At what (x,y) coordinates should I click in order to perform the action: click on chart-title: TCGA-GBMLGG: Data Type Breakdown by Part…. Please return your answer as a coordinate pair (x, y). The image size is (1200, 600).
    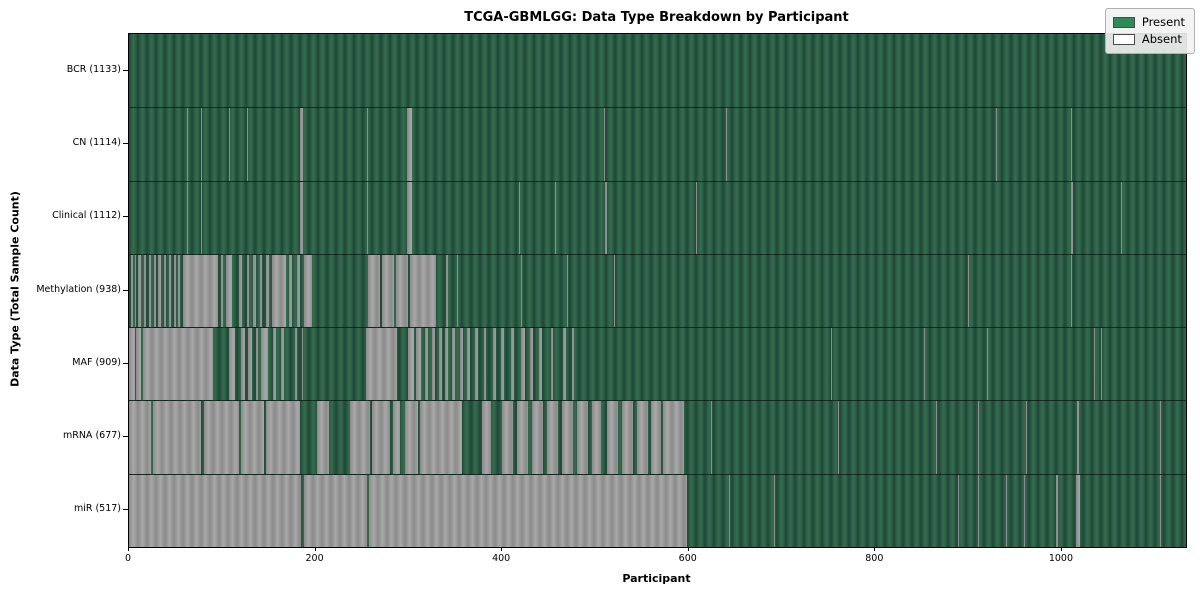
    Looking at the image, I should click on (656, 17).